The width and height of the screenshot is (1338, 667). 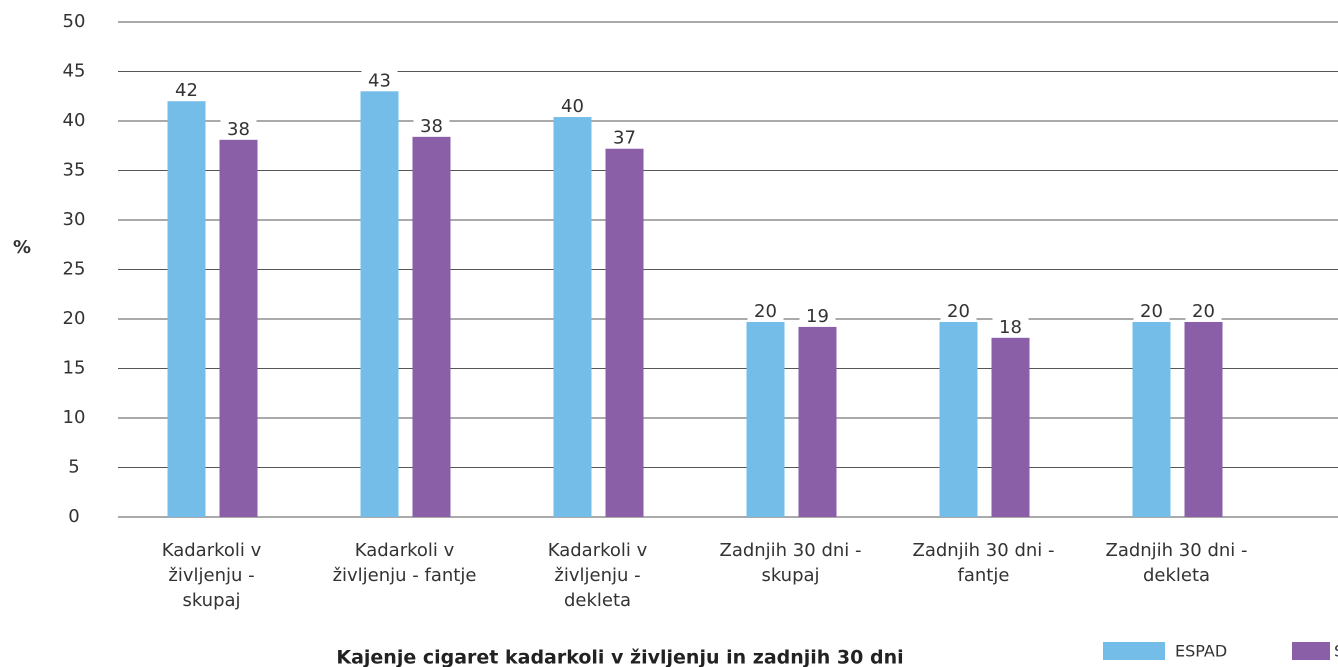 I want to click on y-tick-label: 35, so click(x=74, y=170).